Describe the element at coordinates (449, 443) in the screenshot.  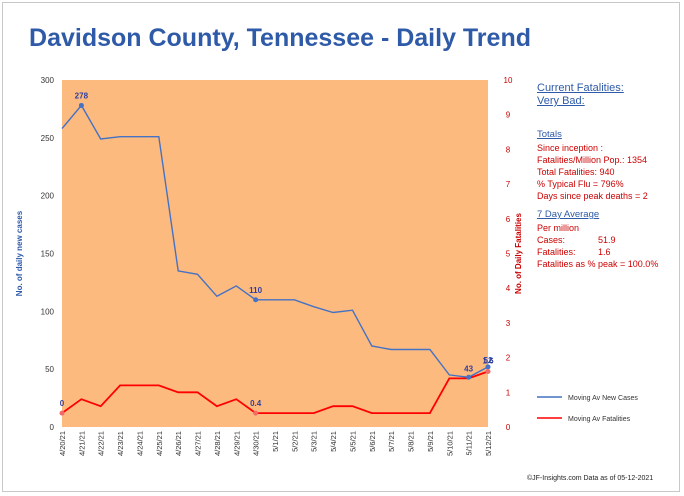
I see `x-tick-label: 5/10/21` at that location.